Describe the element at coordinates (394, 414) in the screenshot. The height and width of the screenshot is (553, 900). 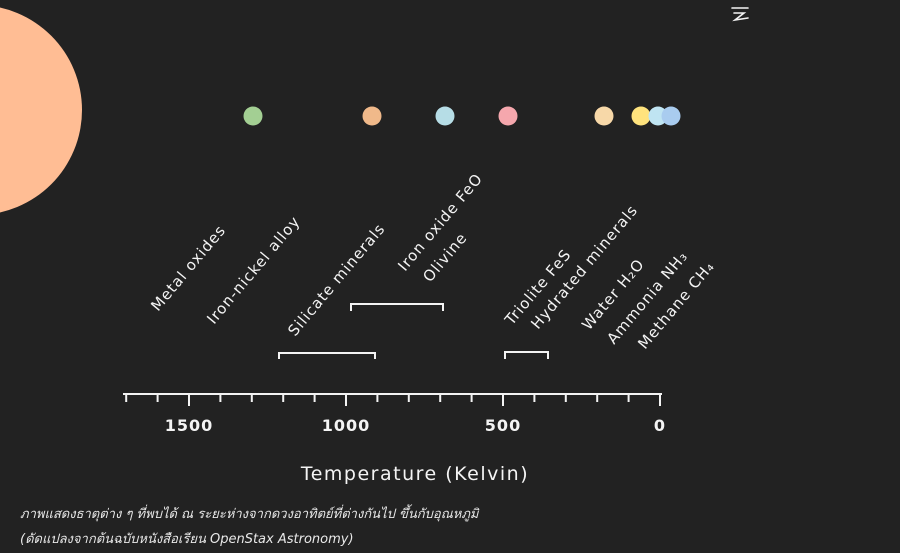
I see `temperature-axis: 1500 1000 500 0` at that location.